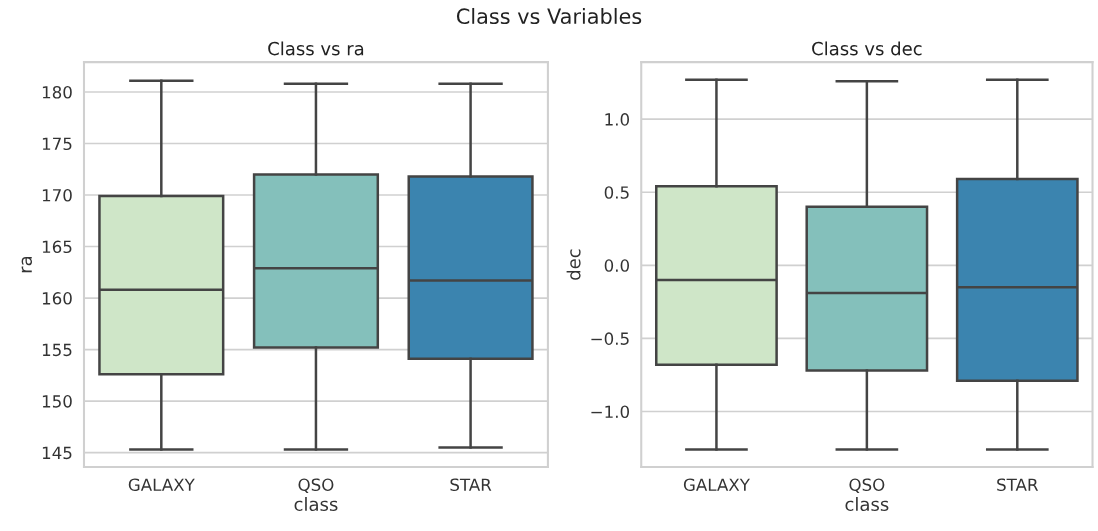 The width and height of the screenshot is (1098, 531). I want to click on y-tick-label: 160, so click(57, 298).